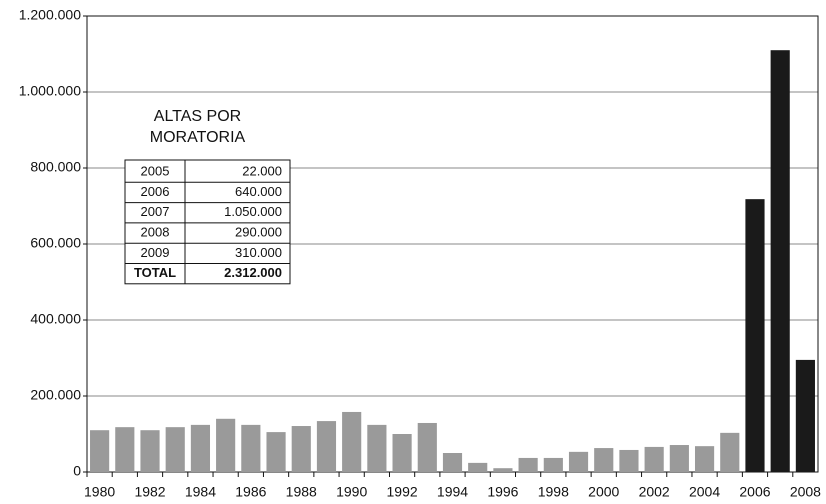 The width and height of the screenshot is (826, 504). What do you see at coordinates (155, 191) in the screenshot?
I see `table-year: 2006` at bounding box center [155, 191].